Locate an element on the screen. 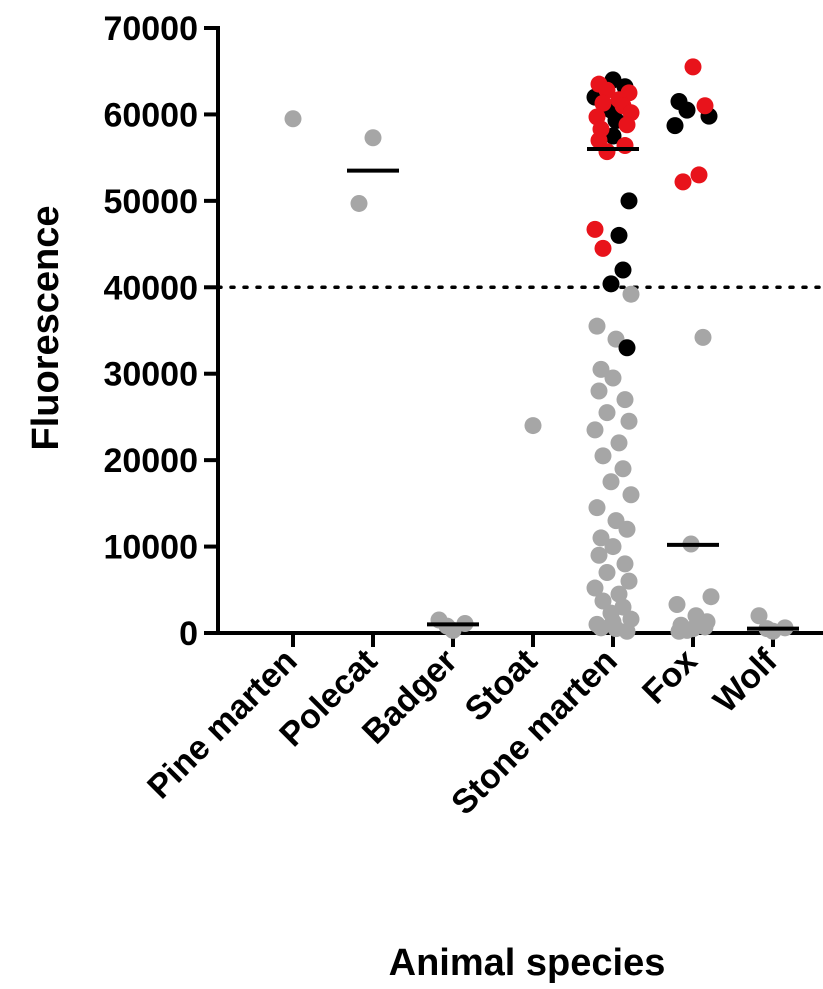 The width and height of the screenshot is (823, 989). y-axis: 0 10000 20000 30000 40000 50000 60000 70000 is located at coordinates (161, 331).